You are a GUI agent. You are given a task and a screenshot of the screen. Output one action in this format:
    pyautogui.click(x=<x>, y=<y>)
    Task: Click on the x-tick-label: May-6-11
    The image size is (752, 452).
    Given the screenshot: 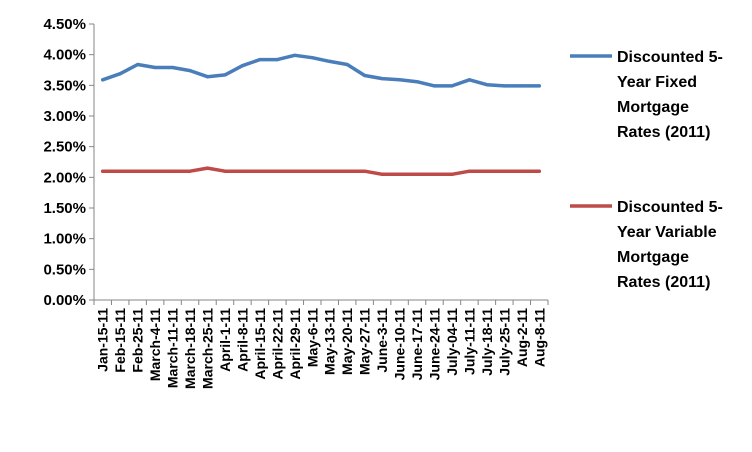 What is the action you would take?
    pyautogui.click(x=312, y=337)
    